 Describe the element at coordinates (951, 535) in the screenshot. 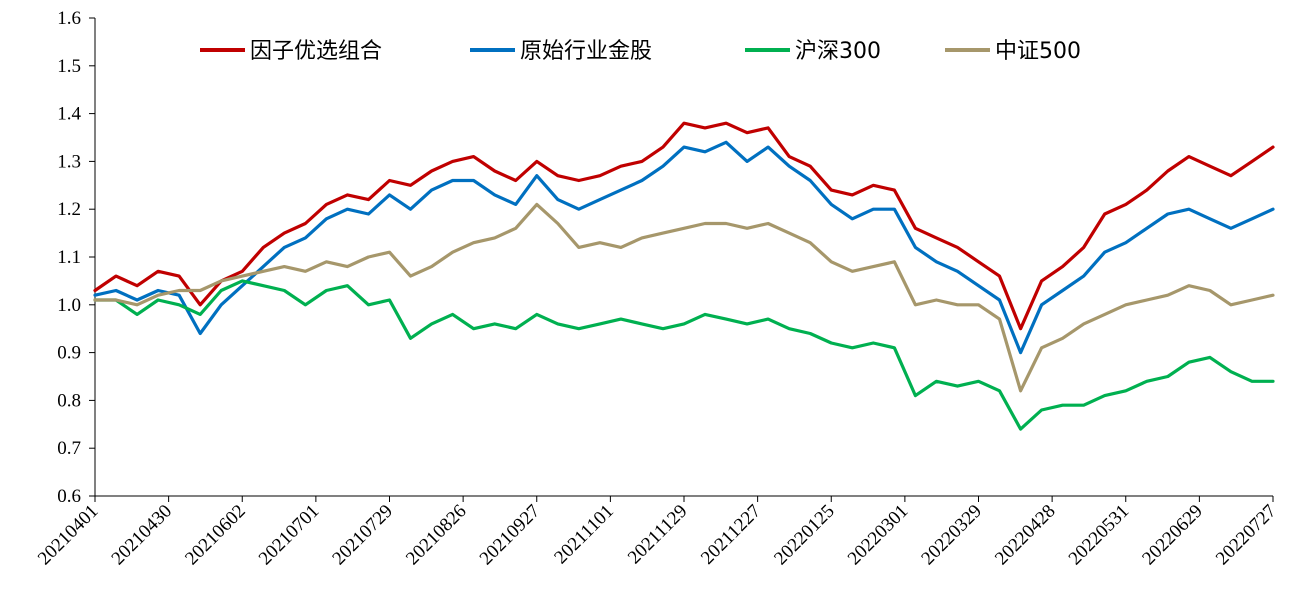

I see `x-tick-label: 20220329` at that location.